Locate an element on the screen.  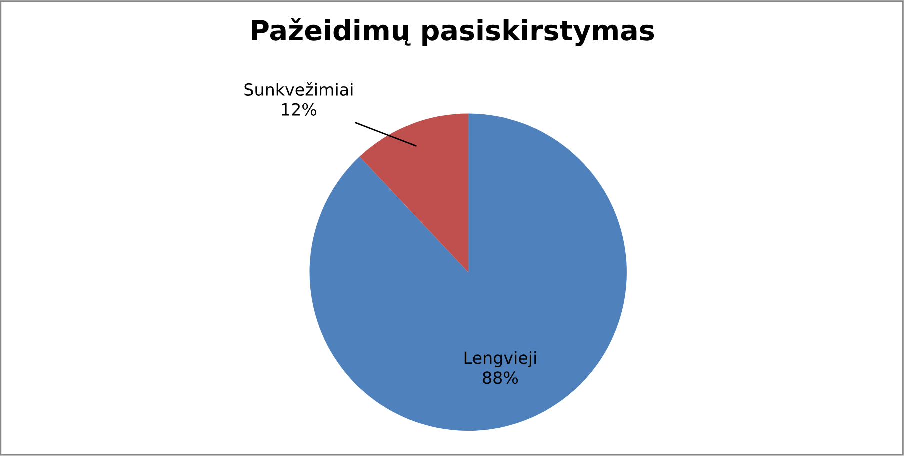
chart-title: Pažeidimų pasiskirstymas is located at coordinates (453, 32).